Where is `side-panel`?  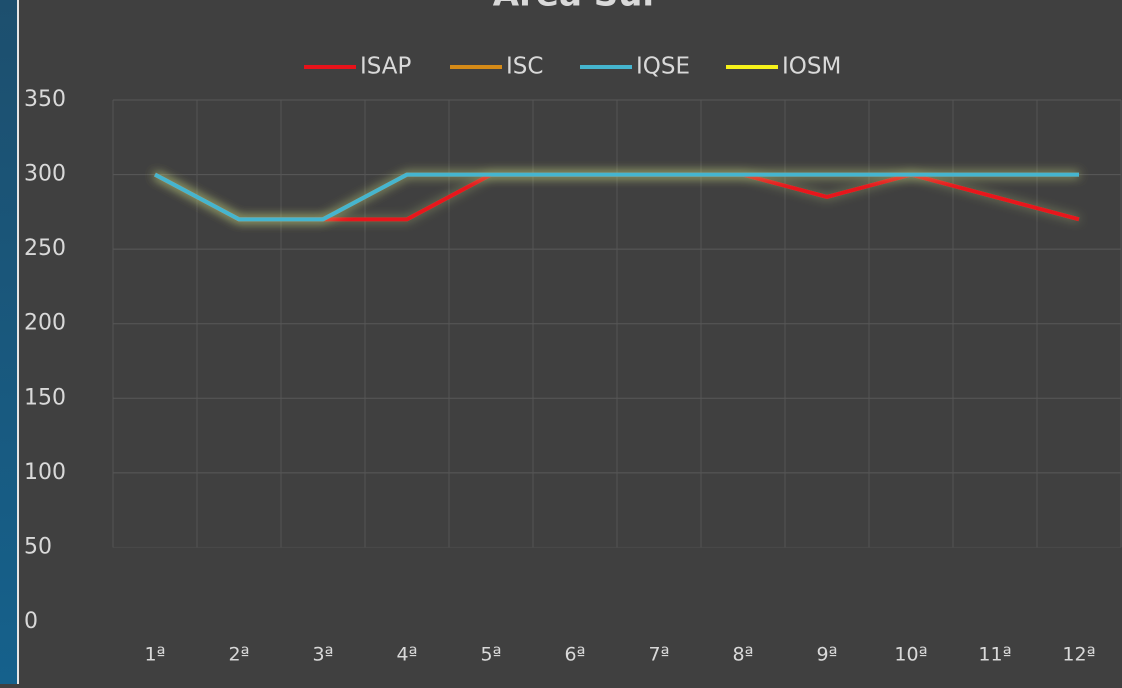
side-panel is located at coordinates (8, 342).